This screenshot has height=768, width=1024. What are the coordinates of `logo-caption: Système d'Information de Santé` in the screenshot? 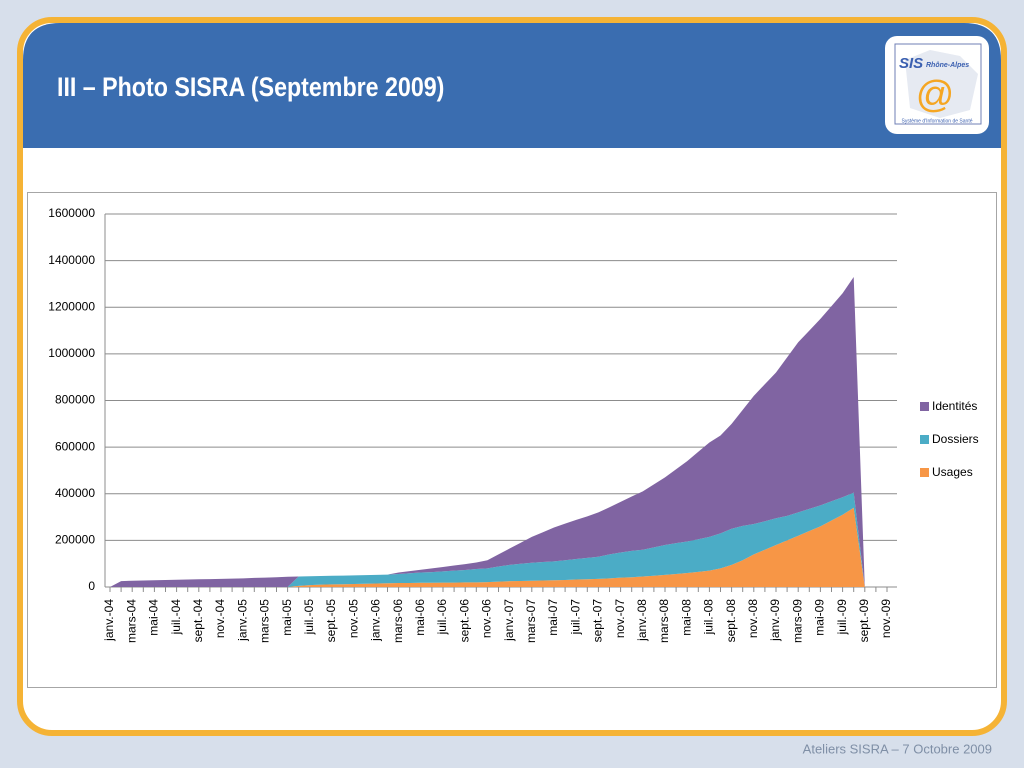 It's located at (937, 121).